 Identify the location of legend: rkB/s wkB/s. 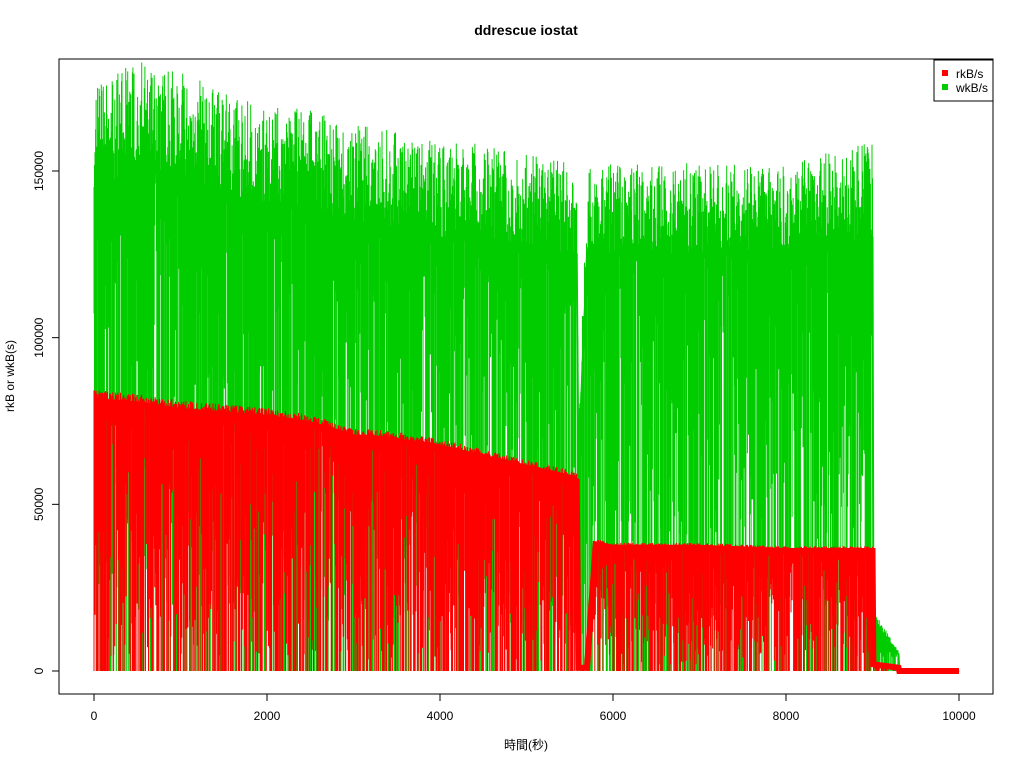
(963, 80).